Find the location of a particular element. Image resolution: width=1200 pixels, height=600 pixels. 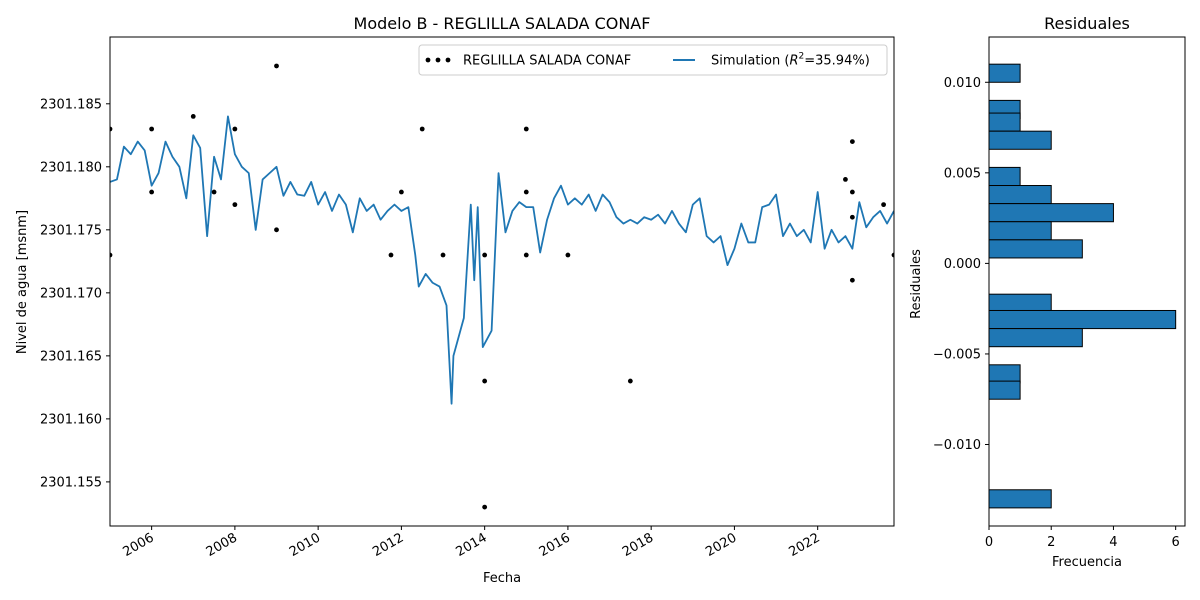

y-tick-label: 0.000 is located at coordinates (962, 264).